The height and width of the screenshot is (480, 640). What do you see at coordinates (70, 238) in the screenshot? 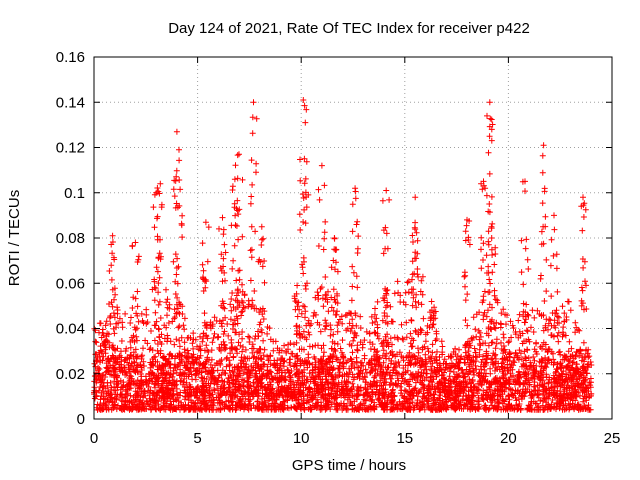
I see `y-tick-label: 0.08` at bounding box center [70, 238].